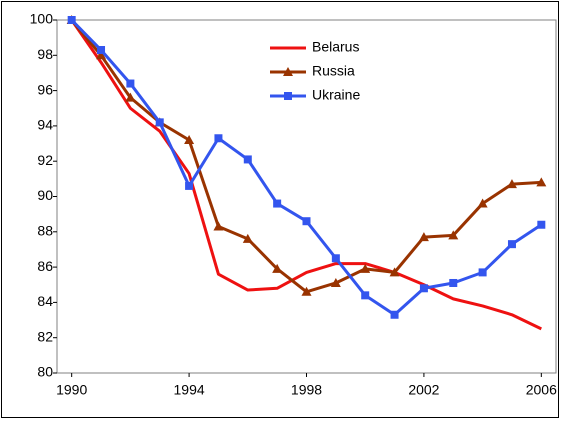  I want to click on y-tick-label: 84, so click(45, 301).